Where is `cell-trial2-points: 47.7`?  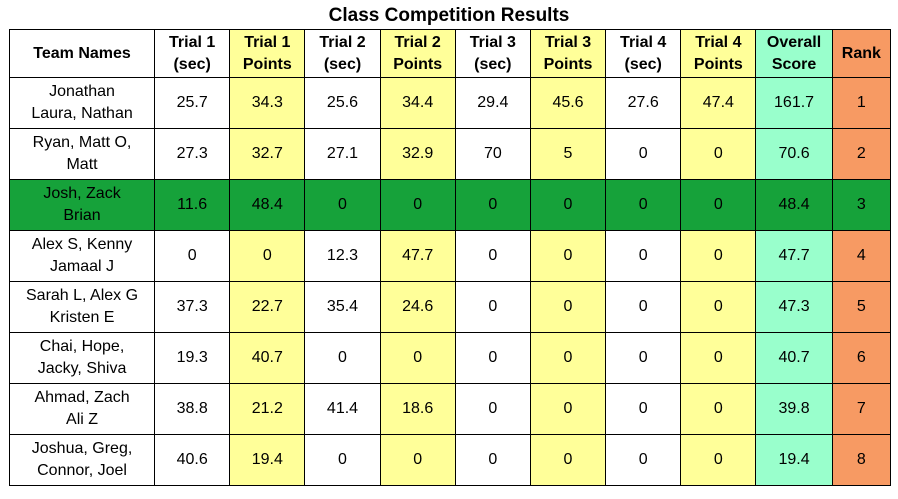
cell-trial2-points: 47.7 is located at coordinates (417, 256).